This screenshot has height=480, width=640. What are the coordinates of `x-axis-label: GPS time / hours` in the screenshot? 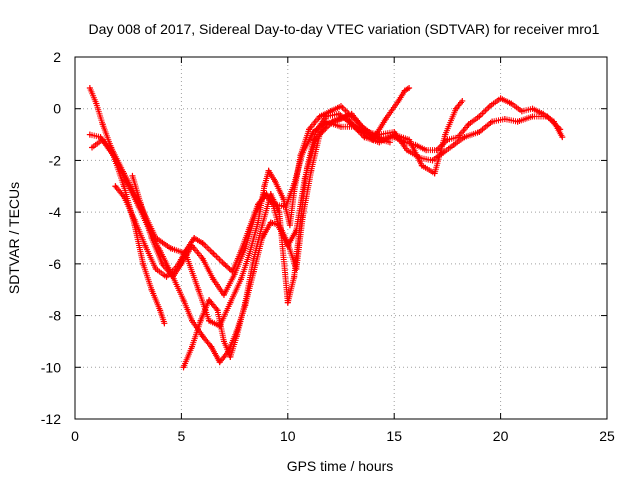 It's located at (340, 466).